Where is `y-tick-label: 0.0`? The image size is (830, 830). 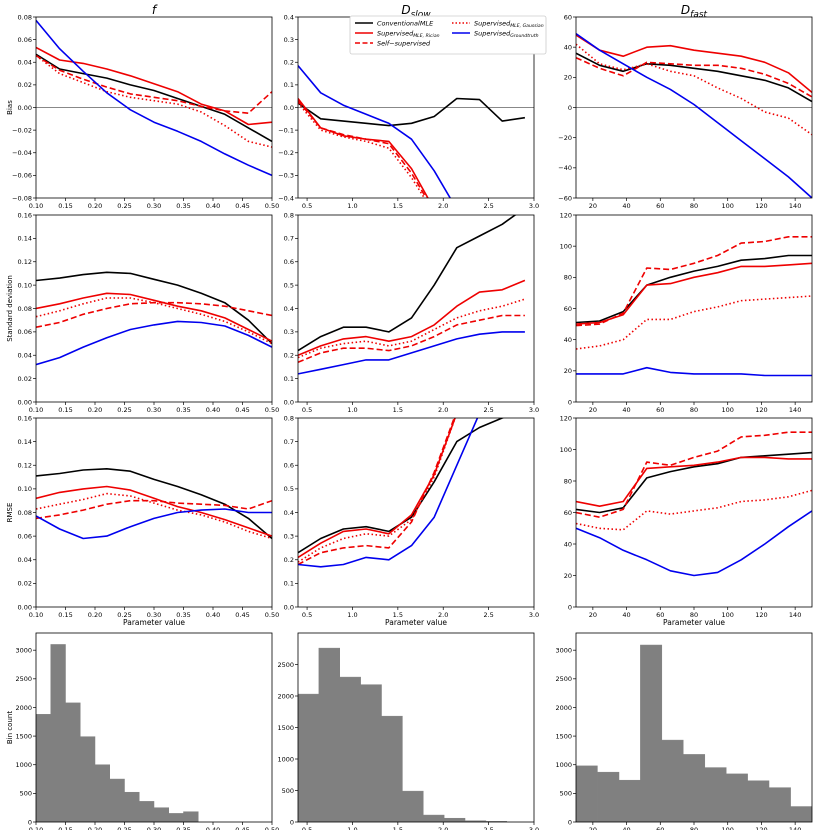
y-tick-label: 0.0 is located at coordinates (289, 108).